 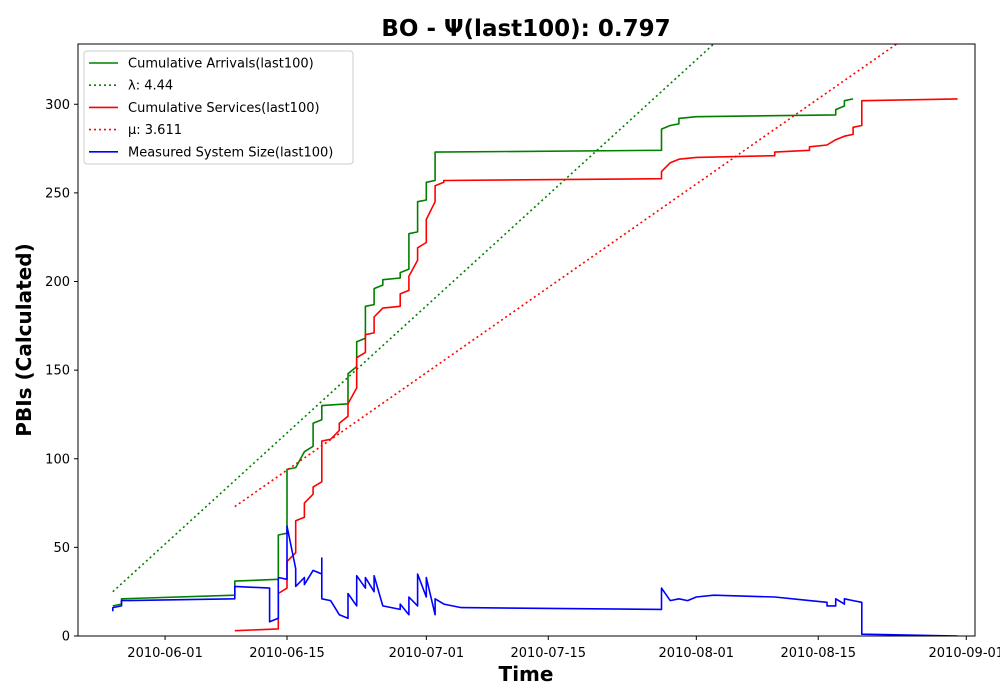 I want to click on y-axis-title: PBIs (Calculated), so click(x=24, y=339).